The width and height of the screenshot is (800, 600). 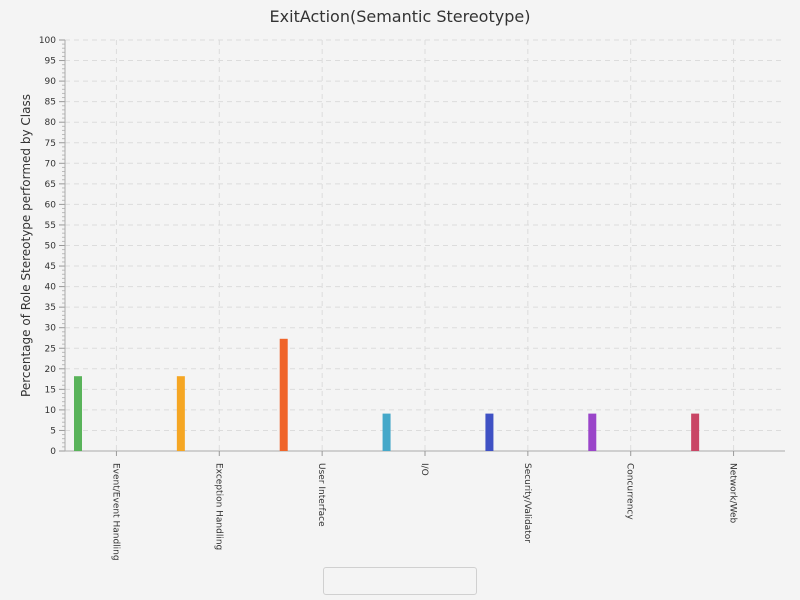 What do you see at coordinates (51, 288) in the screenshot?
I see `y-tick-label: 40` at bounding box center [51, 288].